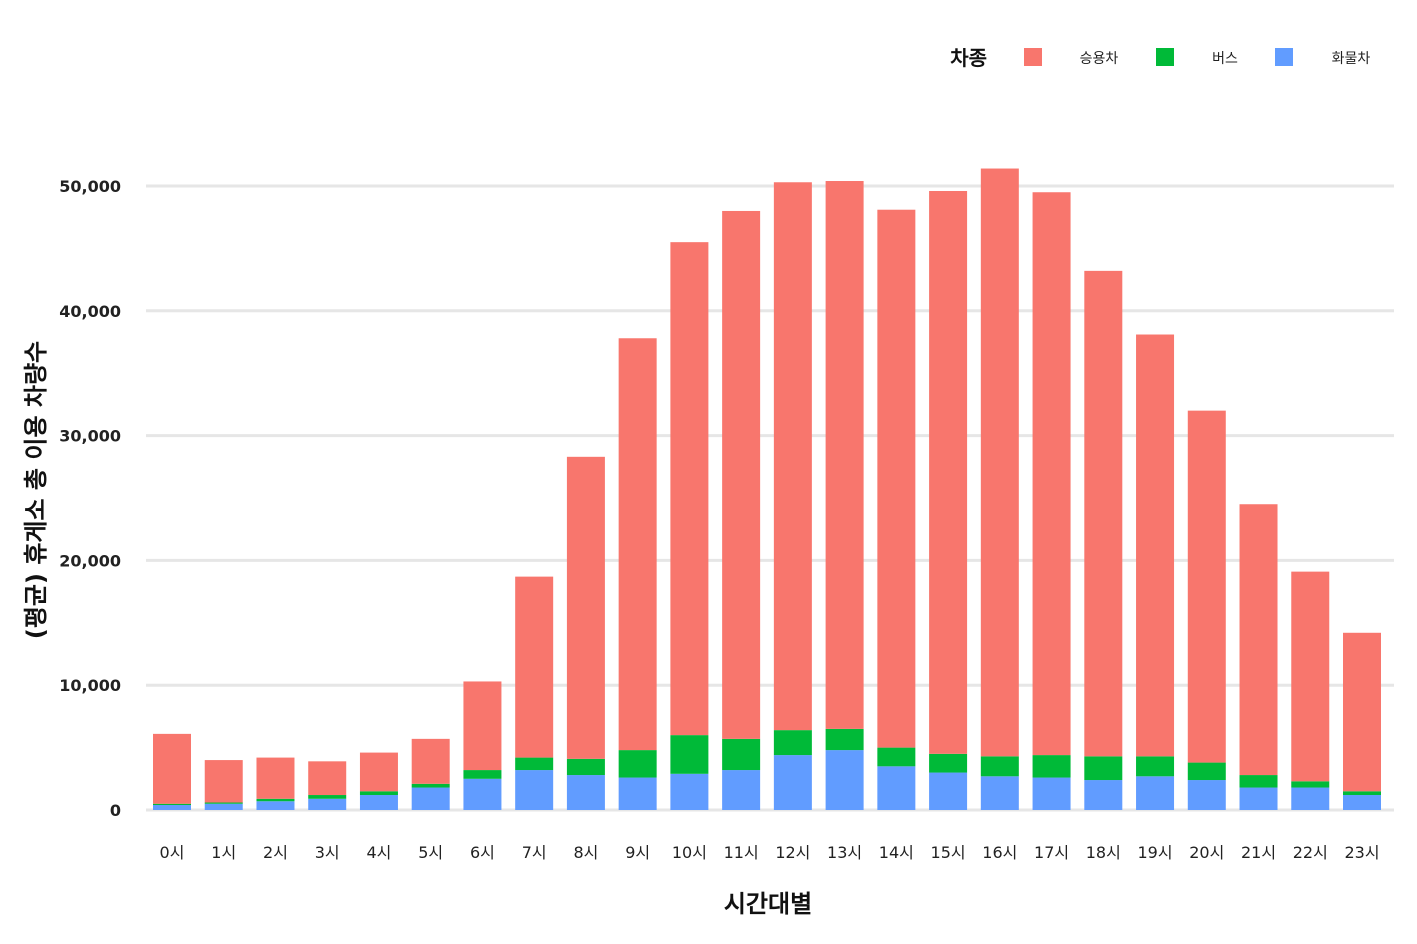 The width and height of the screenshot is (1417, 944). What do you see at coordinates (327, 778) in the screenshot?
I see `bar-segment-승용차-3시` at bounding box center [327, 778].